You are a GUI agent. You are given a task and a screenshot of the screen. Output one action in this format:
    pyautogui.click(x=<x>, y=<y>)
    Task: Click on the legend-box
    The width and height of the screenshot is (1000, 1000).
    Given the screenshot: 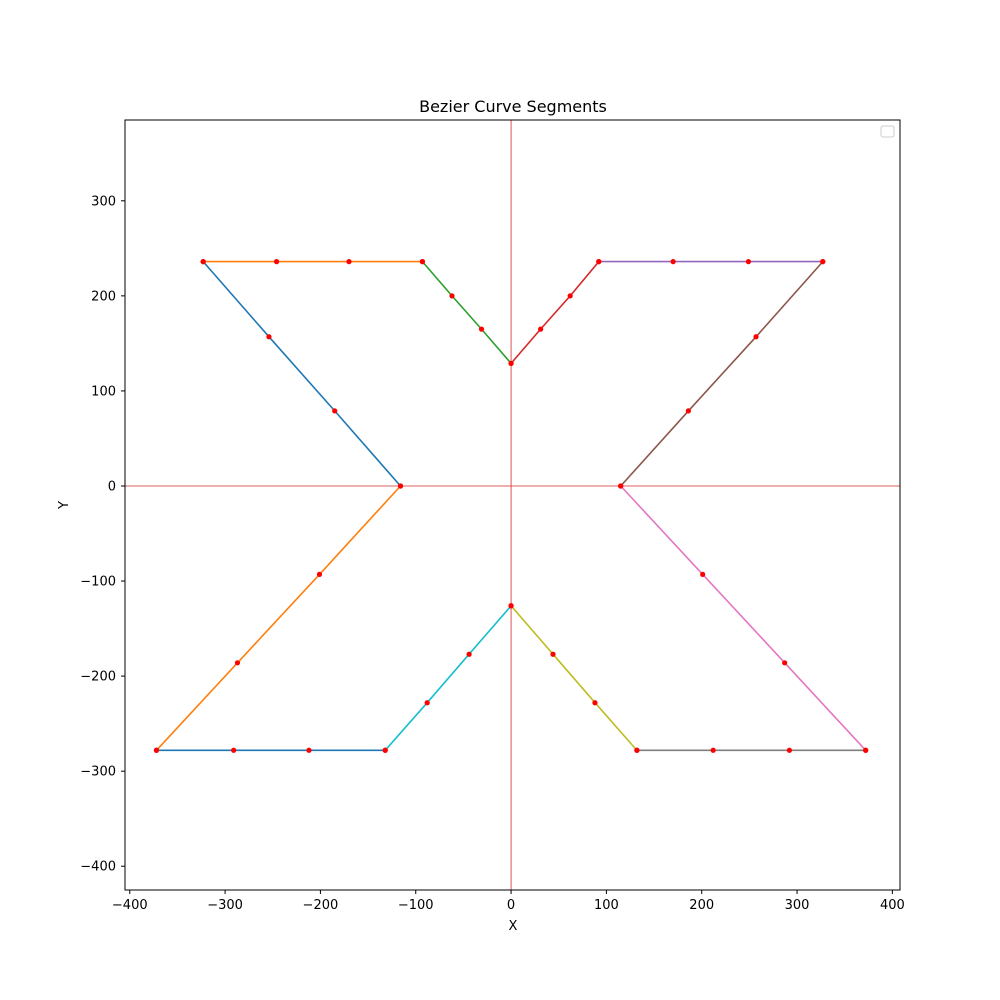 What is the action you would take?
    pyautogui.click(x=887, y=131)
    